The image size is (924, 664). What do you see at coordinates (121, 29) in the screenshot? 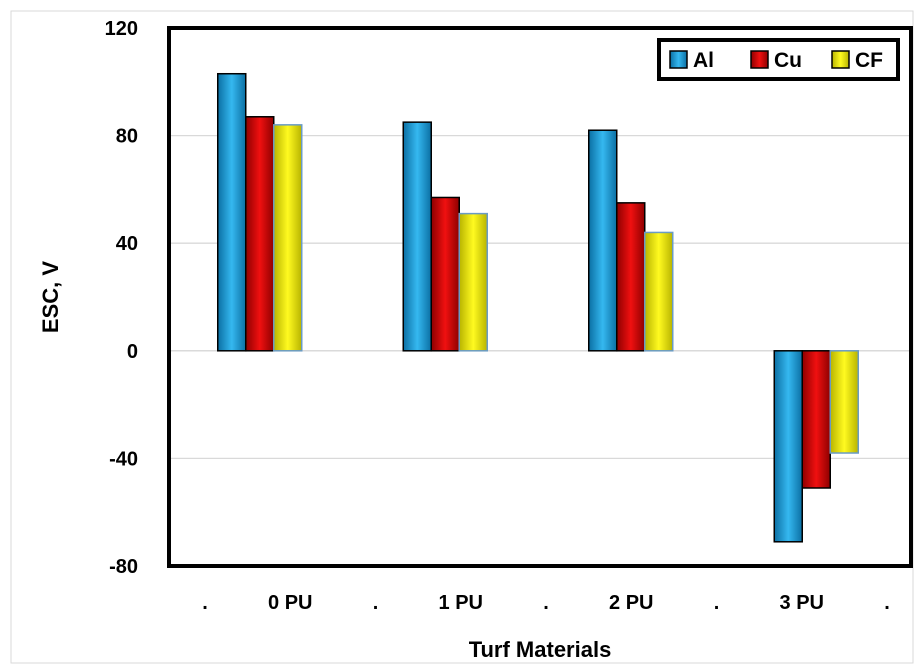
I see `y-tick-label: 120` at bounding box center [121, 29].